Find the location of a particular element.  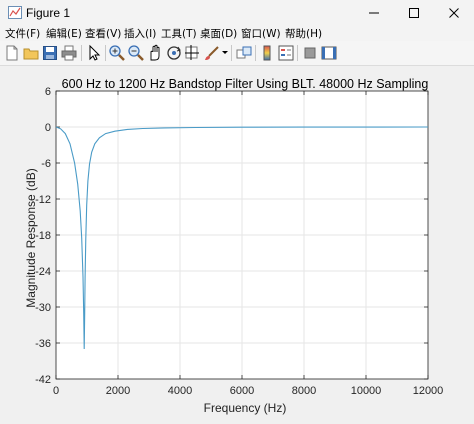

brush-icon is located at coordinates (212, 53).